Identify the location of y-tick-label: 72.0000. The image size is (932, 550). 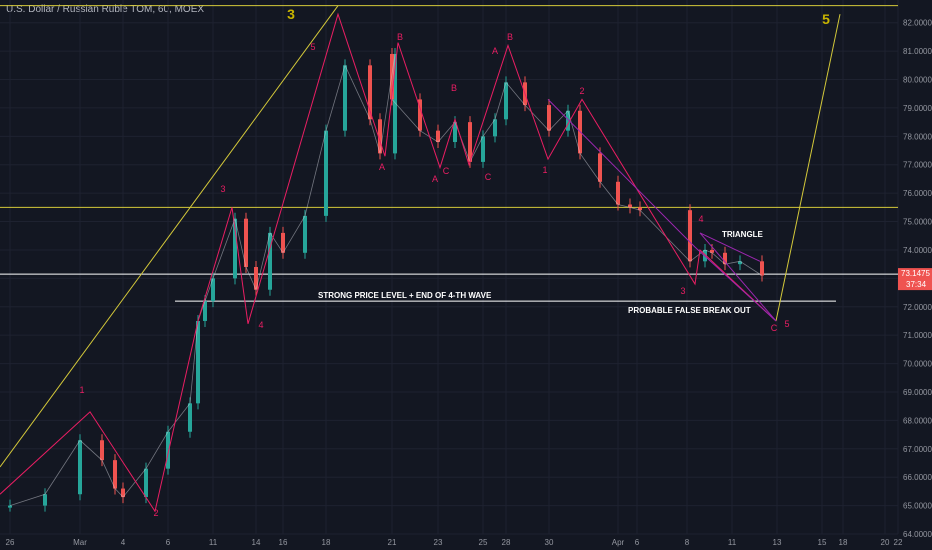
(917, 307).